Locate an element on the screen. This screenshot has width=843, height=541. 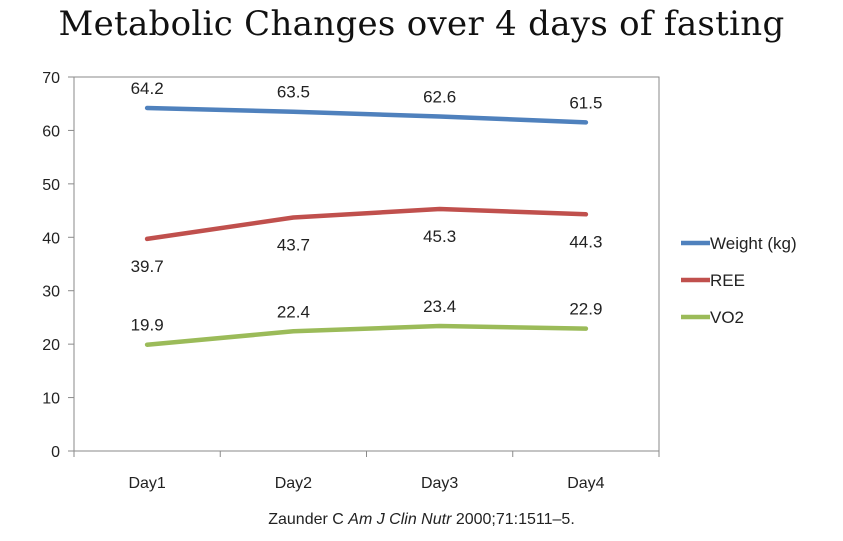
data-label: 44.3 is located at coordinates (585, 241).